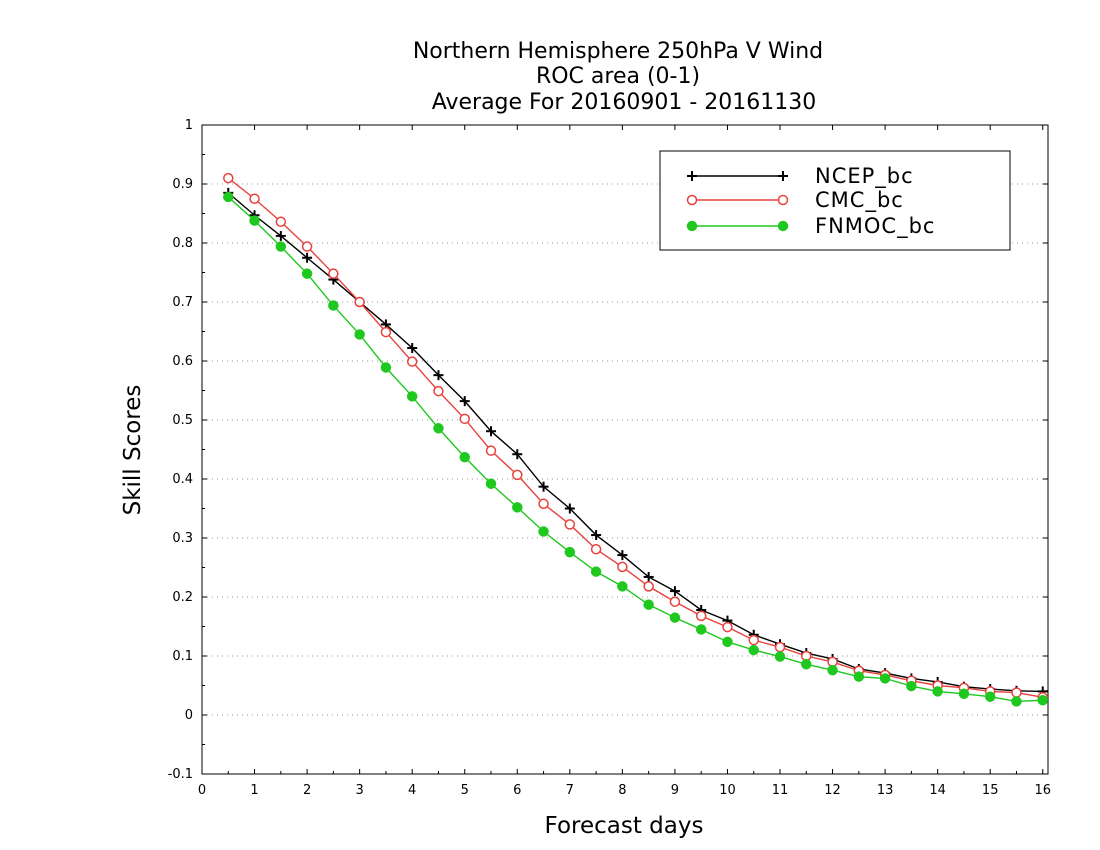  I want to click on y-tick-label: 0.2, so click(182, 597).